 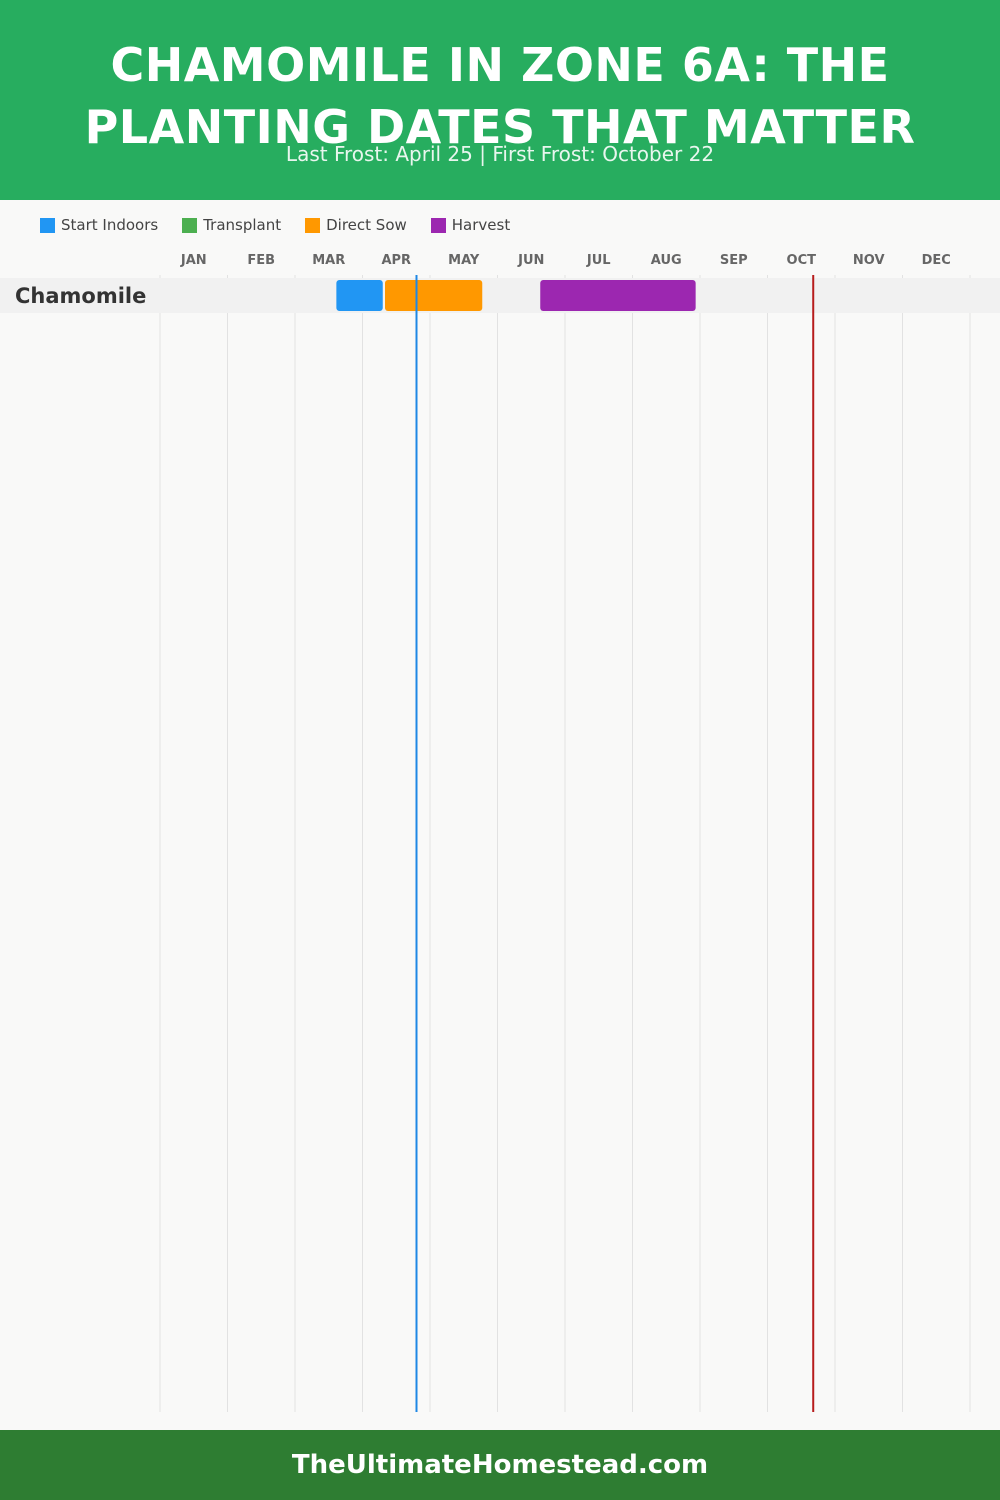 I want to click on crop-row, so click(x=500, y=295).